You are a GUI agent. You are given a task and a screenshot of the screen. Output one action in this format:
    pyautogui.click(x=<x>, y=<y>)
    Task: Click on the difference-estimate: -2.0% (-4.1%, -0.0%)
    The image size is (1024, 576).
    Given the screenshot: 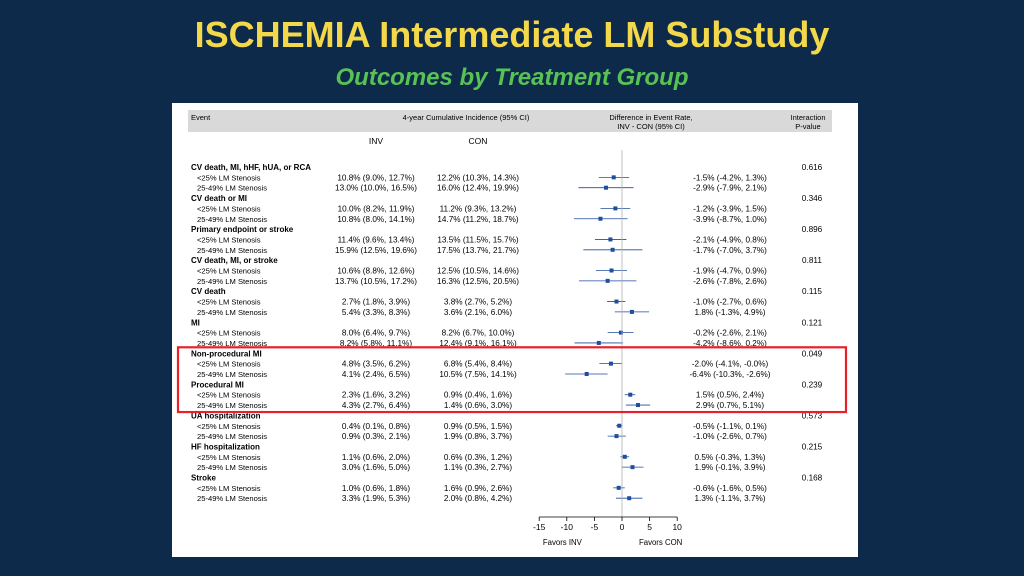 What is the action you would take?
    pyautogui.click(x=730, y=364)
    